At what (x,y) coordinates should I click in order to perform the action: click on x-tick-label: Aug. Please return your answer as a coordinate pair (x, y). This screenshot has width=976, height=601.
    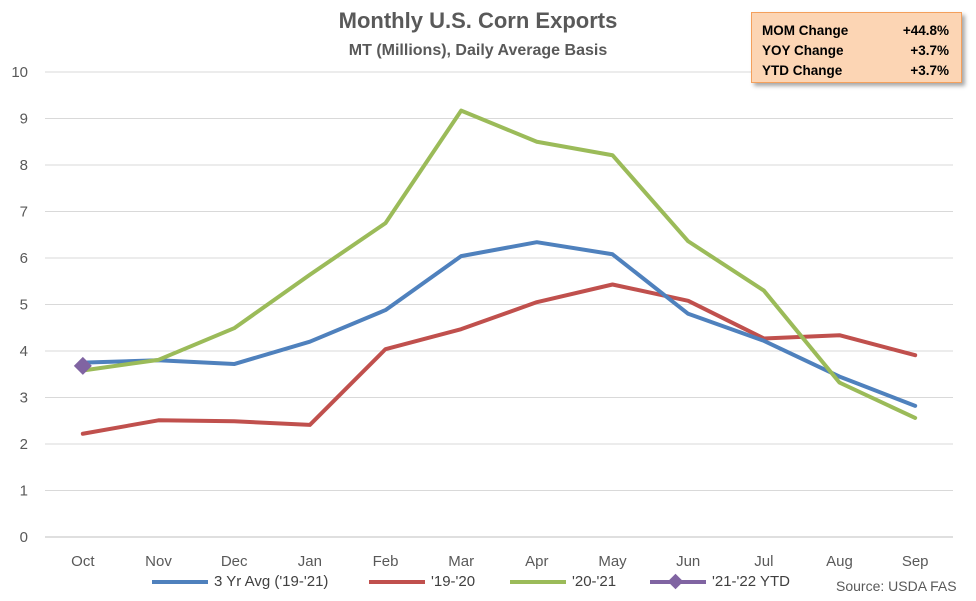
    Looking at the image, I should click on (839, 561).